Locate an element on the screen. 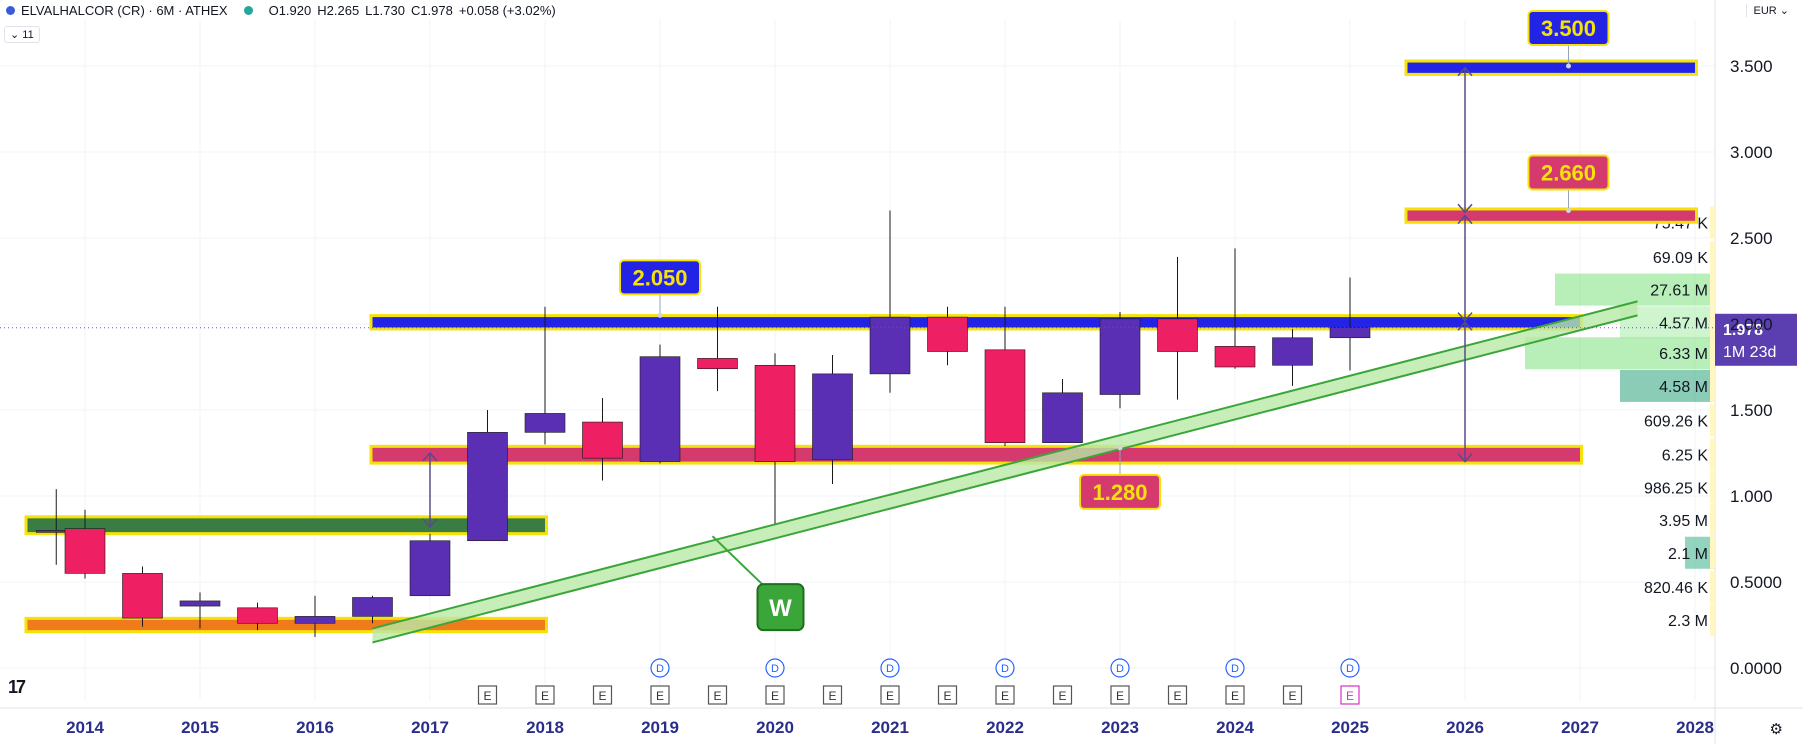  callout-text: 2.660 is located at coordinates (1568, 172).